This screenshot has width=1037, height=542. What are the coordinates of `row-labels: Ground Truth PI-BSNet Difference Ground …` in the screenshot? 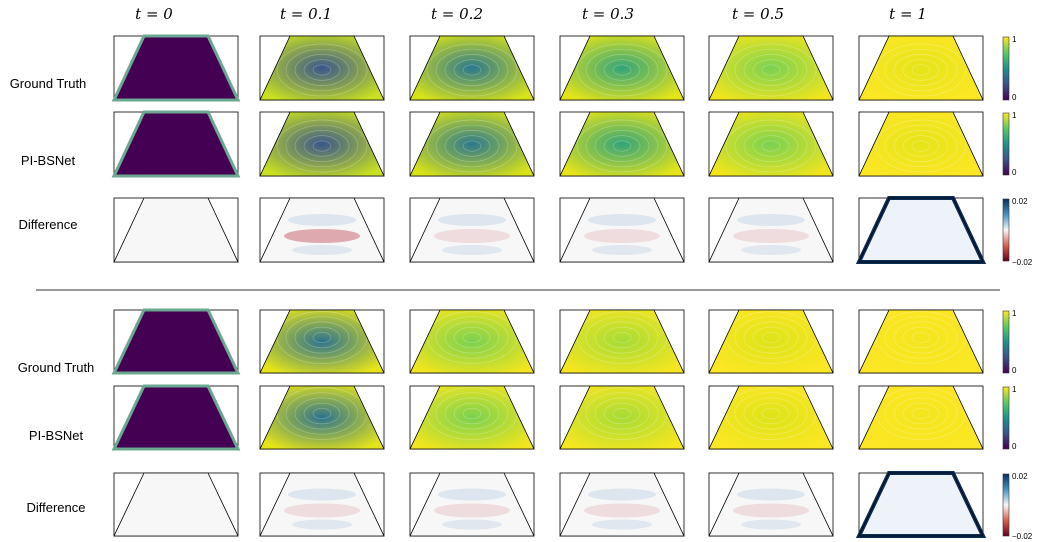 It's located at (52, 295).